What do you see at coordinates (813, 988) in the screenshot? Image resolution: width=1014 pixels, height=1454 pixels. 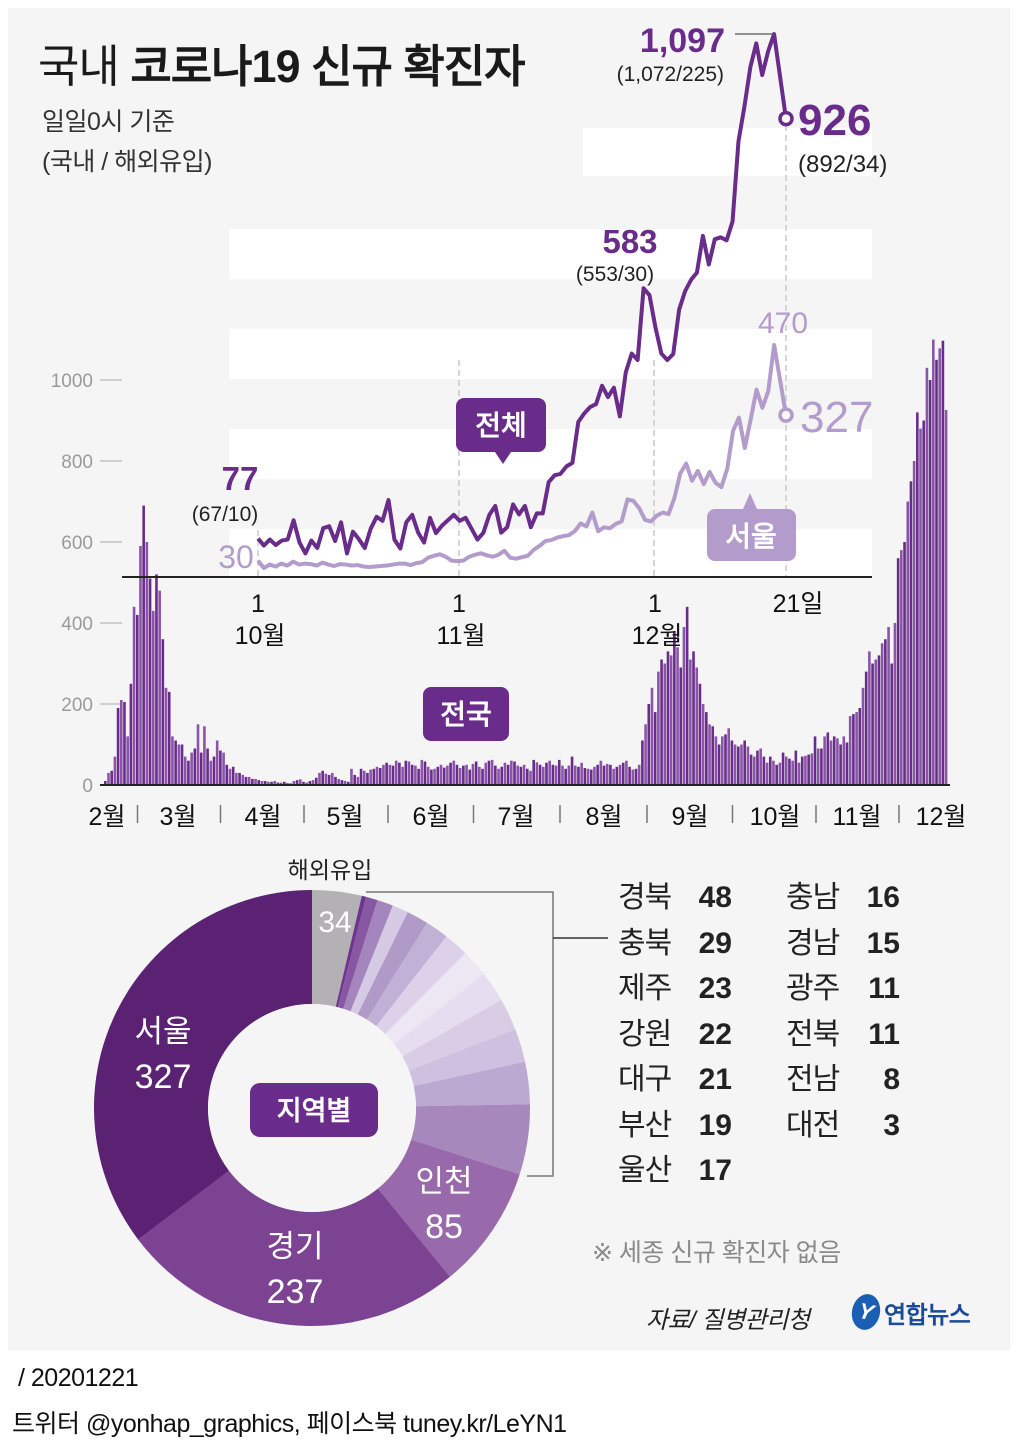 I see `region-name: 광주` at bounding box center [813, 988].